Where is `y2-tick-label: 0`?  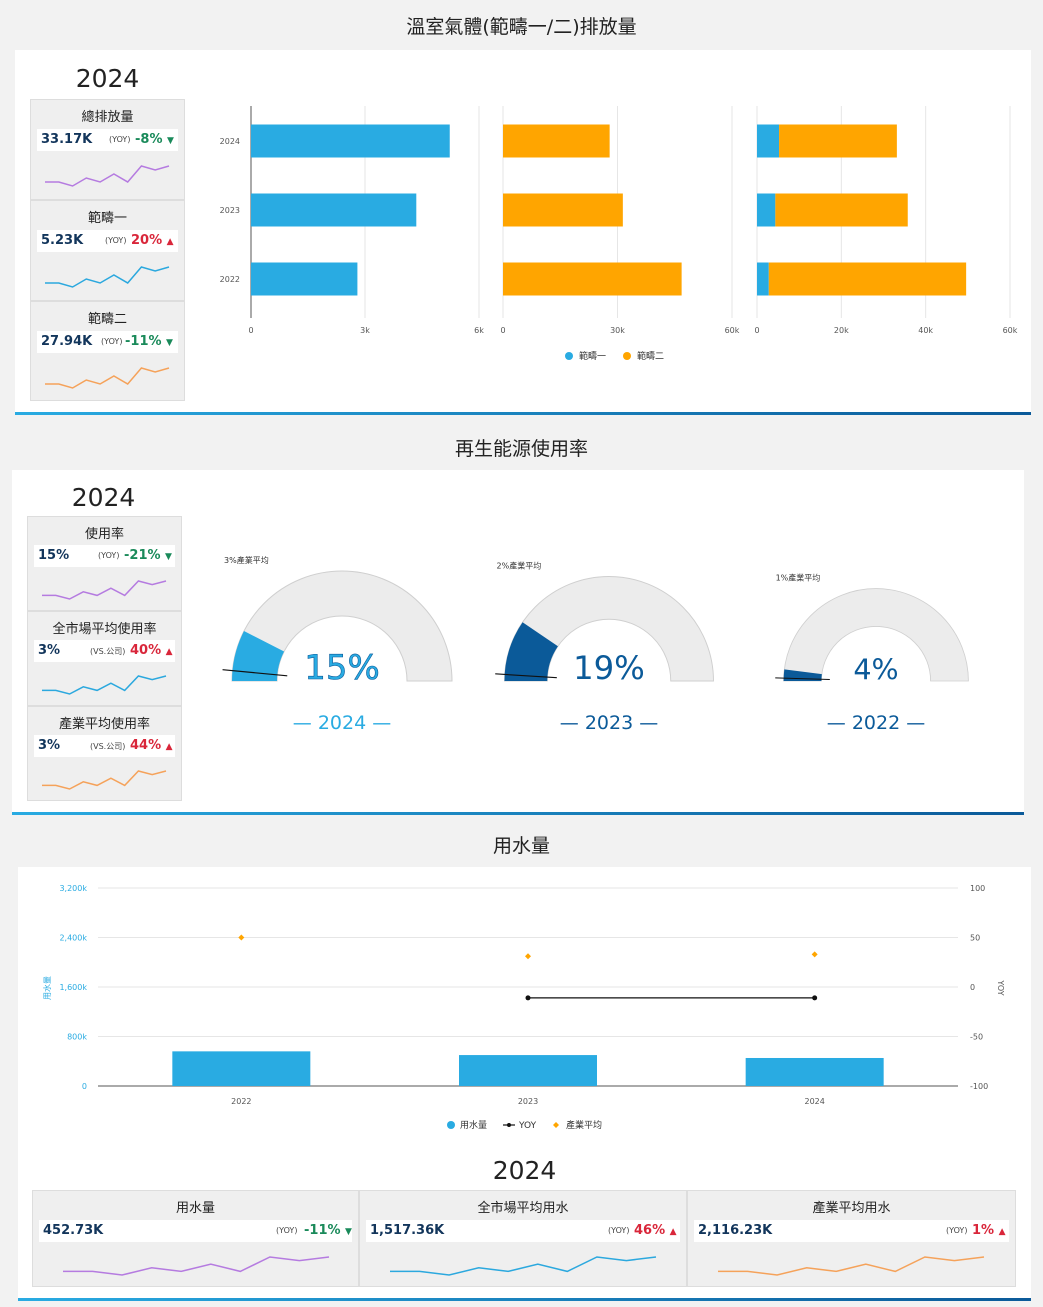 y2-tick-label: 0 is located at coordinates (972, 987).